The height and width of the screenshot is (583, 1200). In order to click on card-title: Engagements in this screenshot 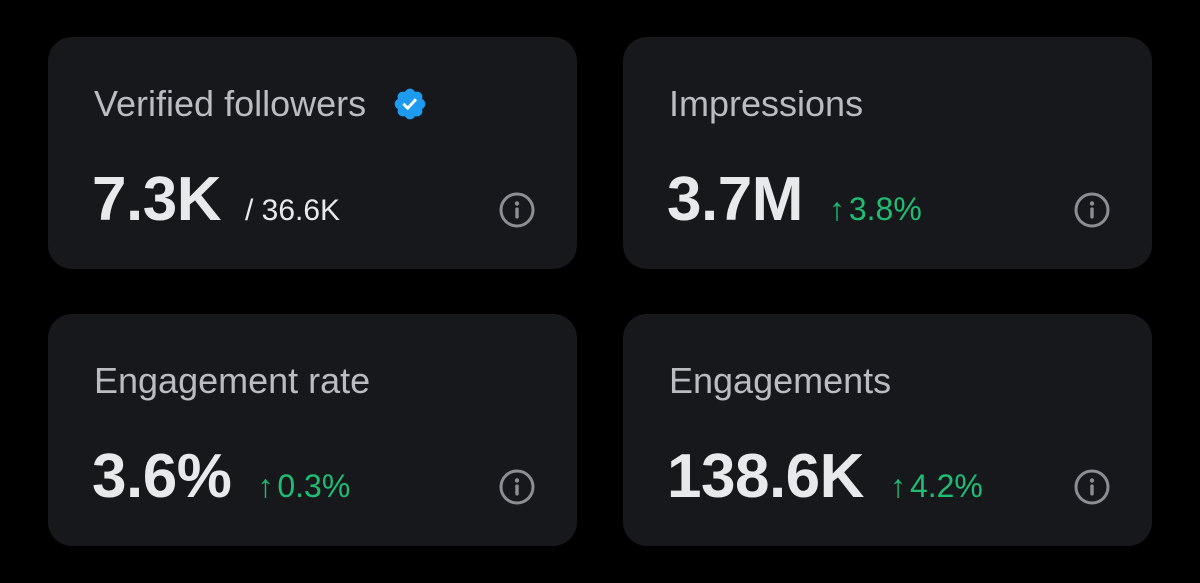, I will do `click(780, 381)`.